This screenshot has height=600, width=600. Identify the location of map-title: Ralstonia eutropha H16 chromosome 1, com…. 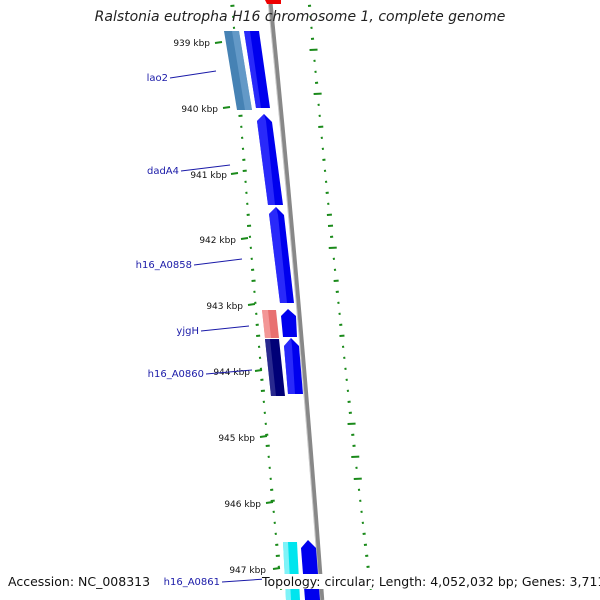
(300, 17).